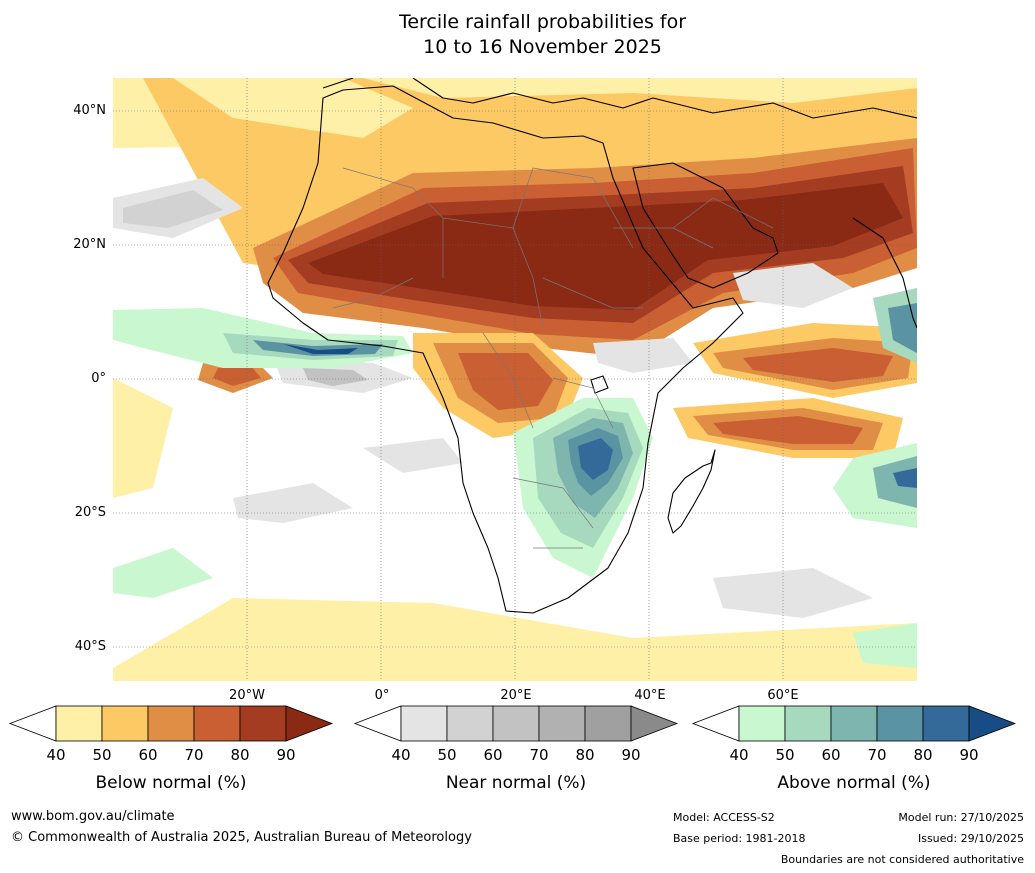 The height and width of the screenshot is (873, 1035). What do you see at coordinates (89, 244) in the screenshot?
I see `lat-label-20n: 20°N` at bounding box center [89, 244].